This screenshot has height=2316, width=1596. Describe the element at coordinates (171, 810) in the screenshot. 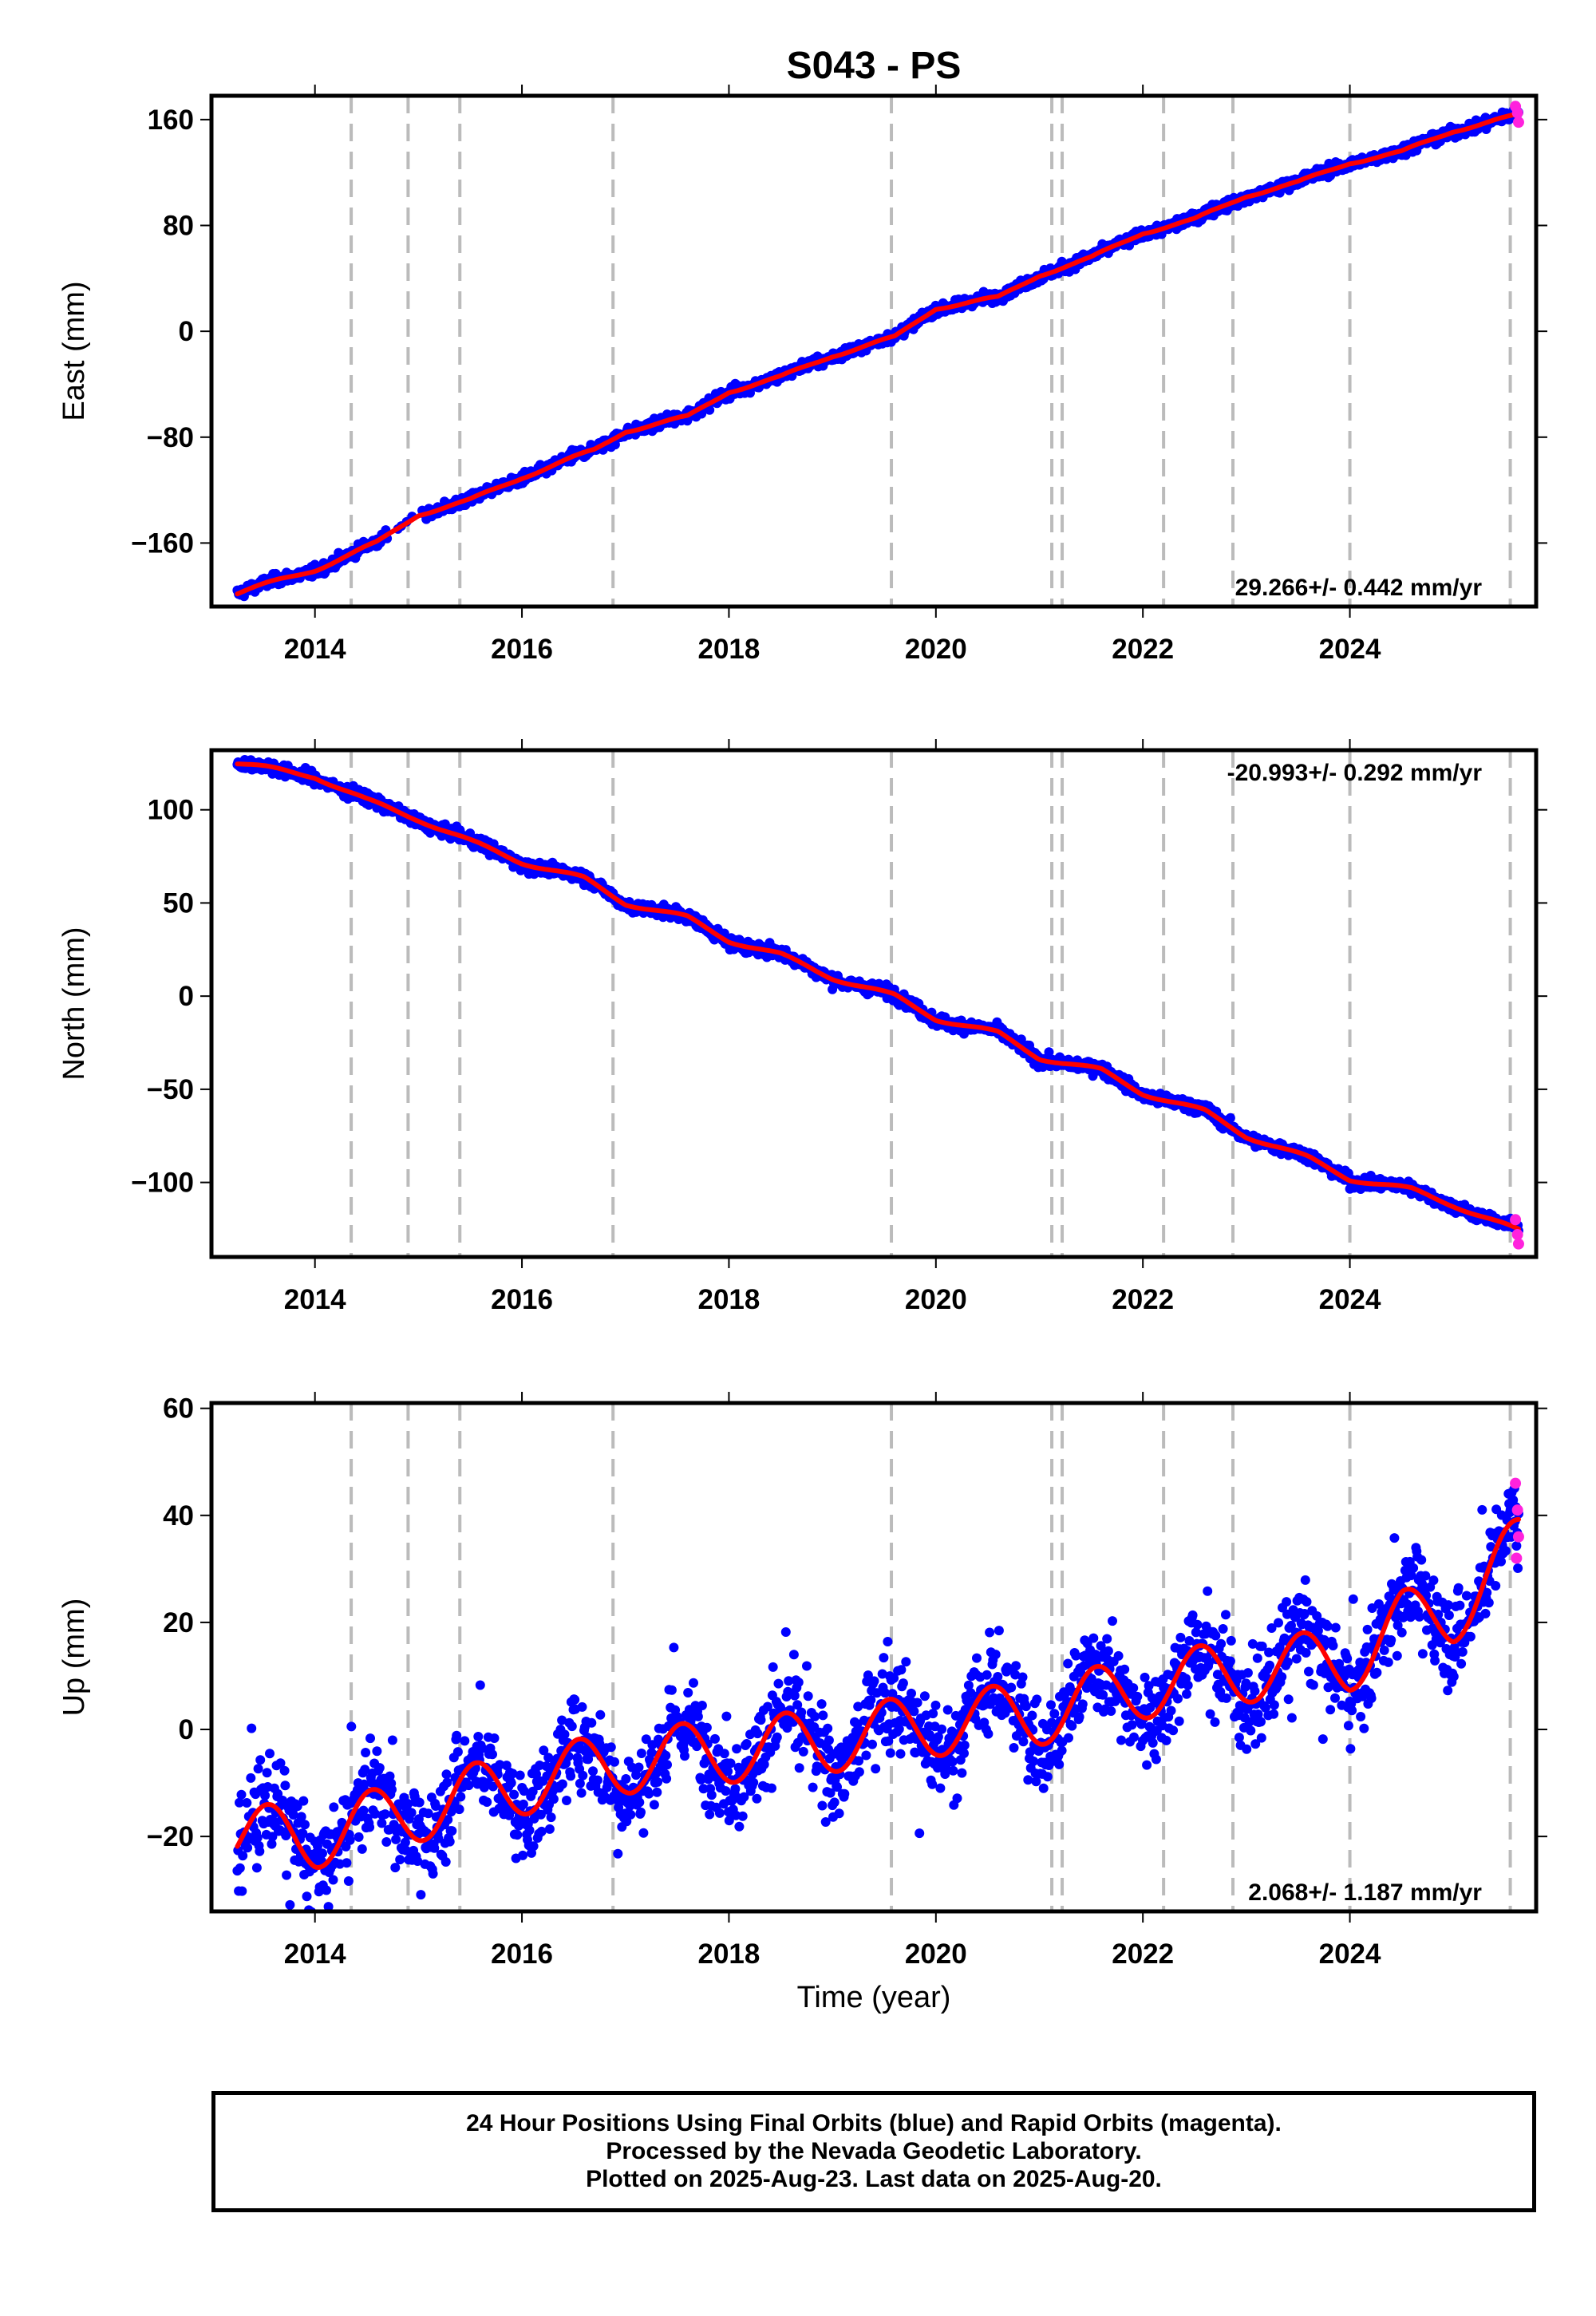

I see `y-tick-label: 100` at that location.